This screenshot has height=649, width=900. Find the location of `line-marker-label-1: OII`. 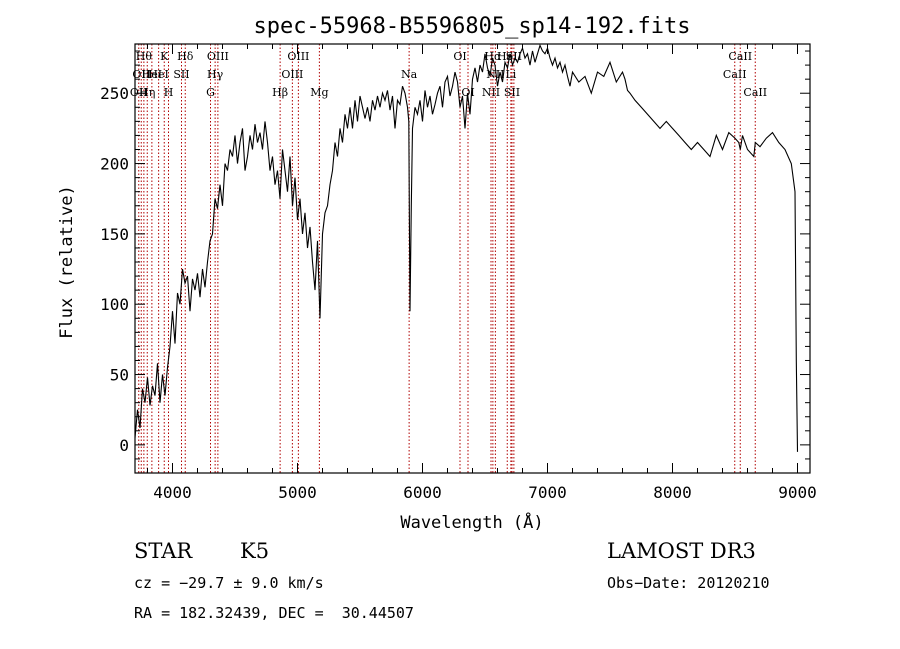

line-marker-label-1: OII is located at coordinates (141, 74).